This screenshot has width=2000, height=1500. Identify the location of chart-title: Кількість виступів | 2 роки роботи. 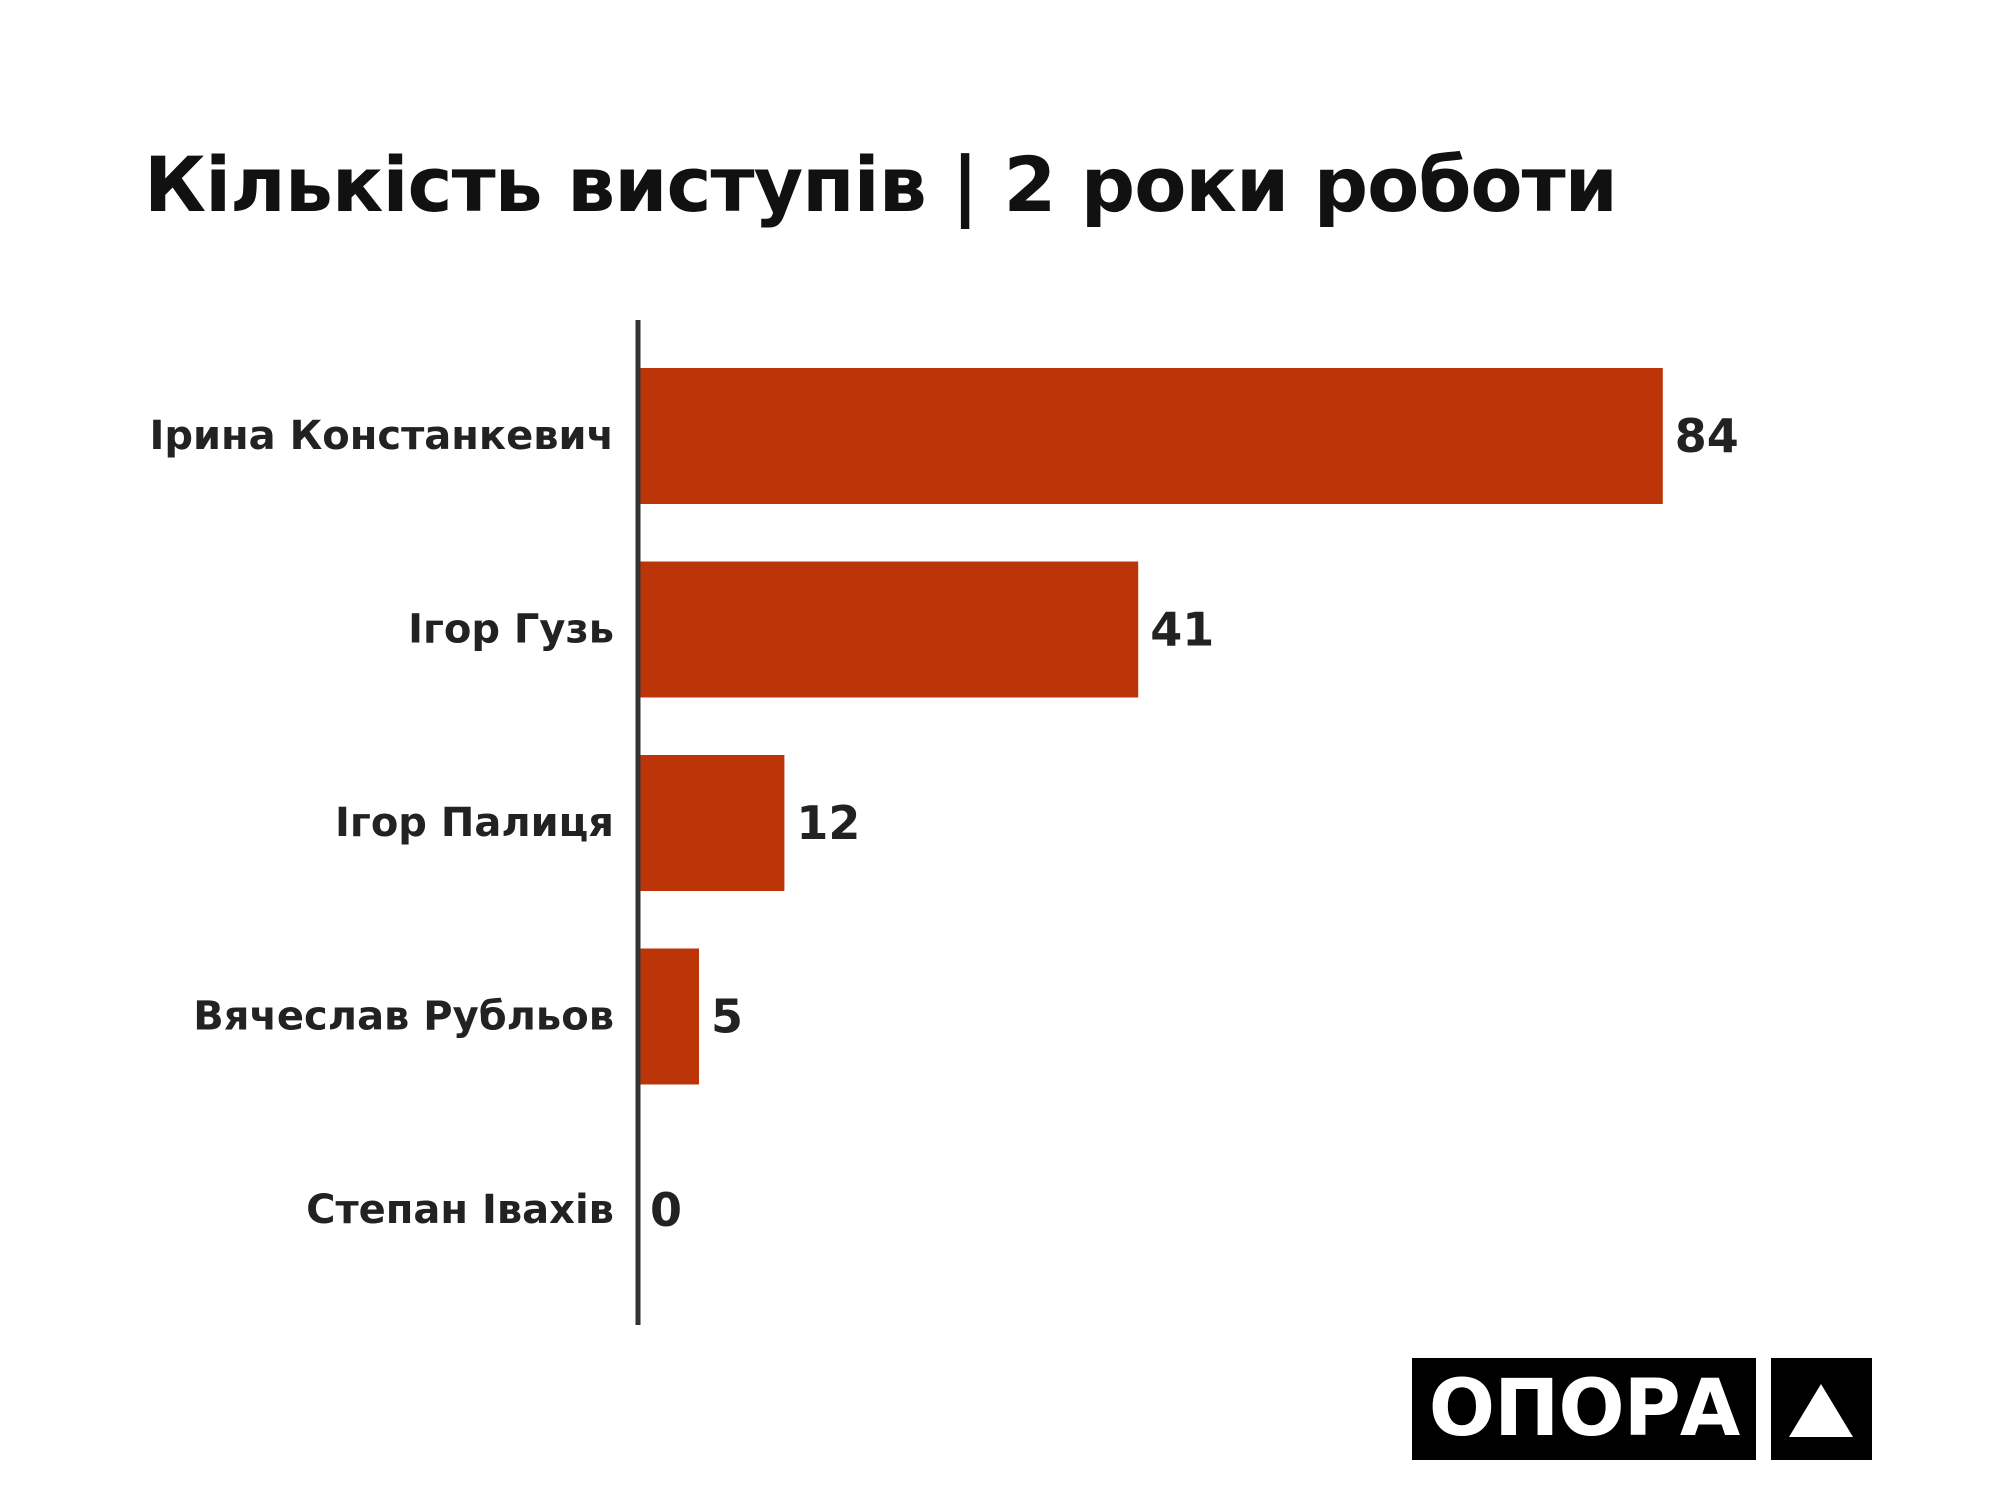
(881, 184).